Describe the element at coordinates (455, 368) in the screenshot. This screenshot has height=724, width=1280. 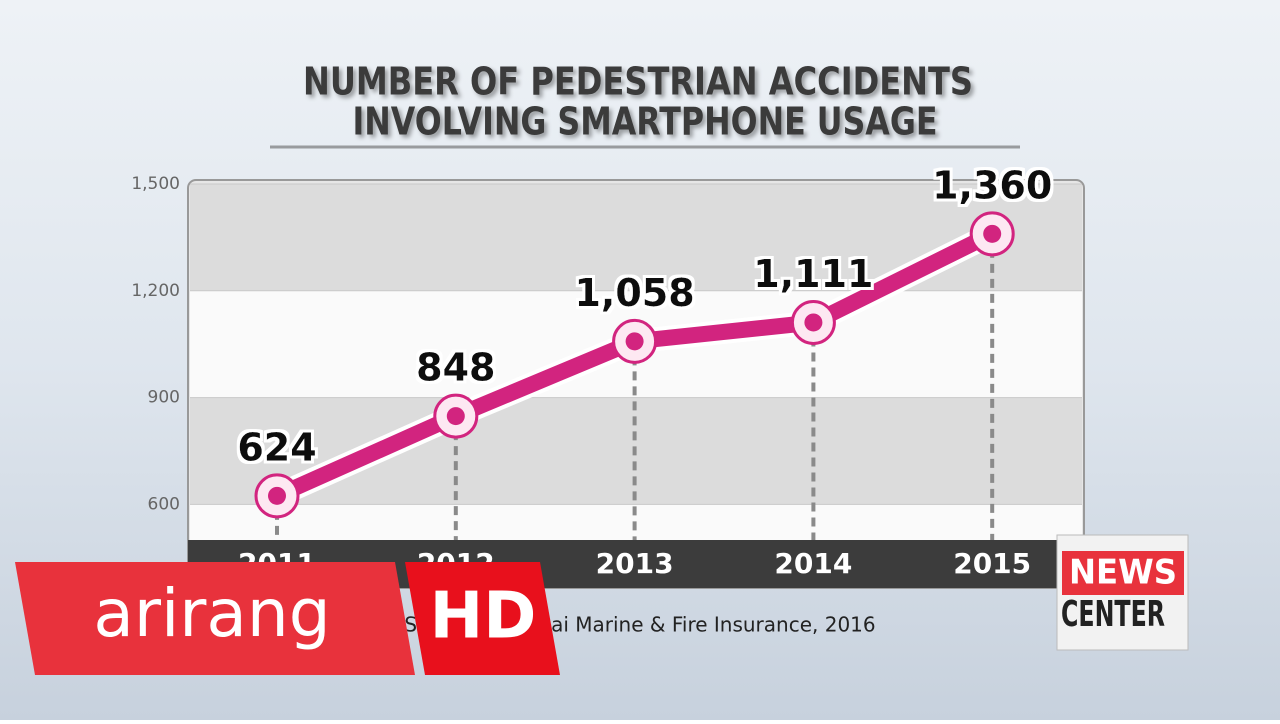
I see `data-label: 848` at that location.